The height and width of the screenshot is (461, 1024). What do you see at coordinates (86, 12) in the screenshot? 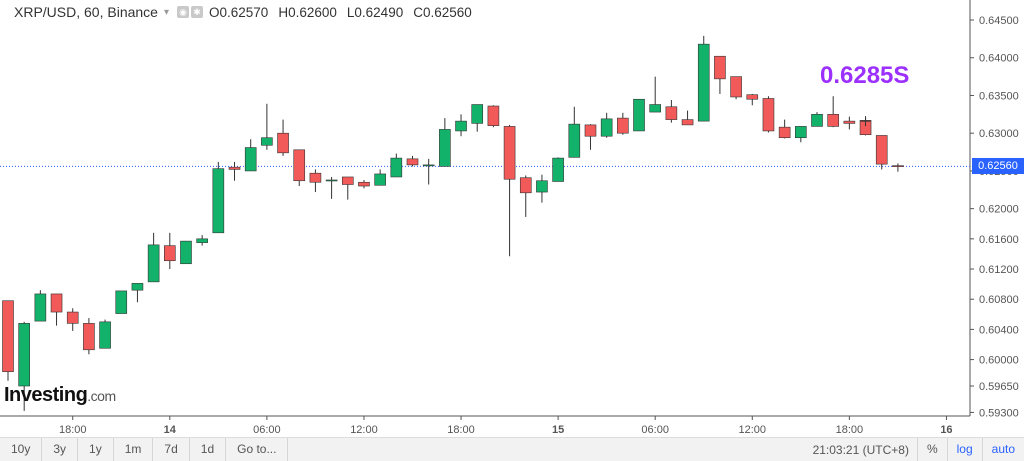
I see `symbol-title: XRP/USD, 60, Binance` at bounding box center [86, 12].